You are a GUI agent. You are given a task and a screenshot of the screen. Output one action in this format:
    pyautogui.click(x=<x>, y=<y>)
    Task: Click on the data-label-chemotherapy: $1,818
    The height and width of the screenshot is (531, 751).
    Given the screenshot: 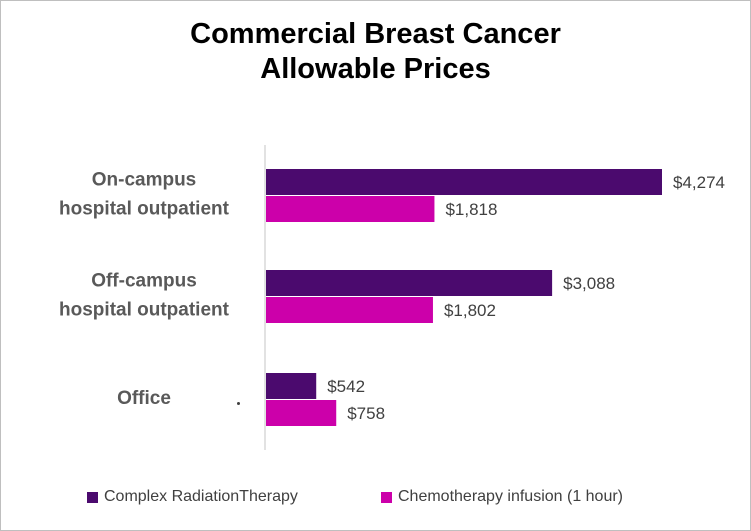 What is the action you would take?
    pyautogui.click(x=471, y=209)
    